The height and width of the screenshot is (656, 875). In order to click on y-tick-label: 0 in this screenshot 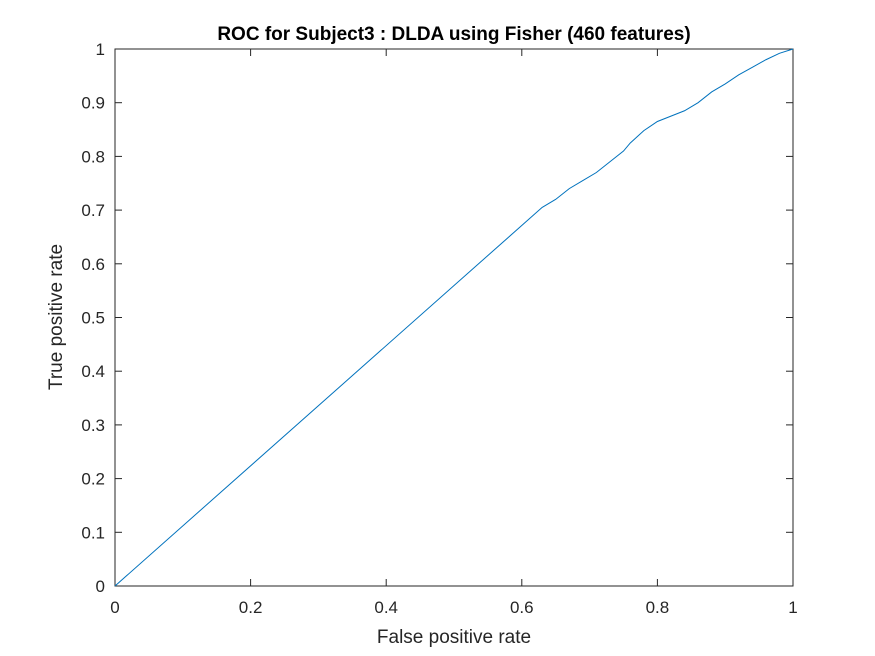, I will do `click(100, 586)`.